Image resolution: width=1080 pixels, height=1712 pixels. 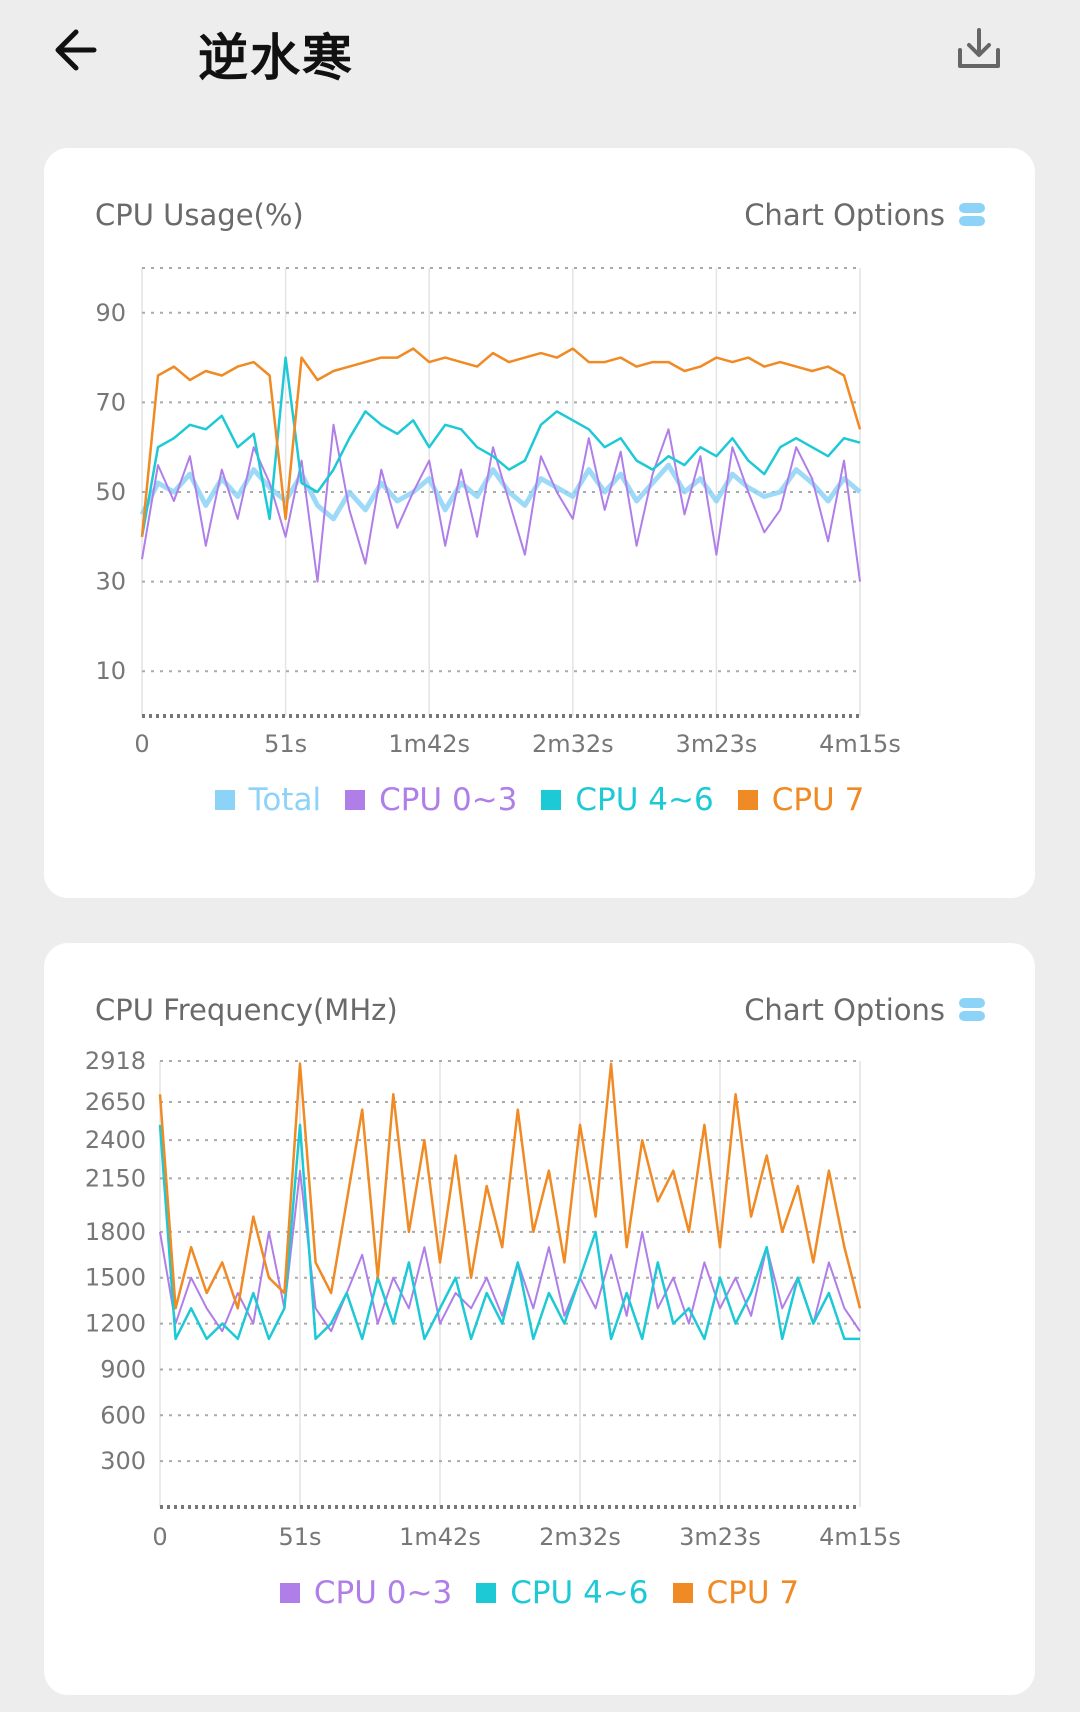 What do you see at coordinates (539, 800) in the screenshot?
I see `cpu-usage-legend: Total CPU 0~3 CPU 4~6 CPU 7` at bounding box center [539, 800].